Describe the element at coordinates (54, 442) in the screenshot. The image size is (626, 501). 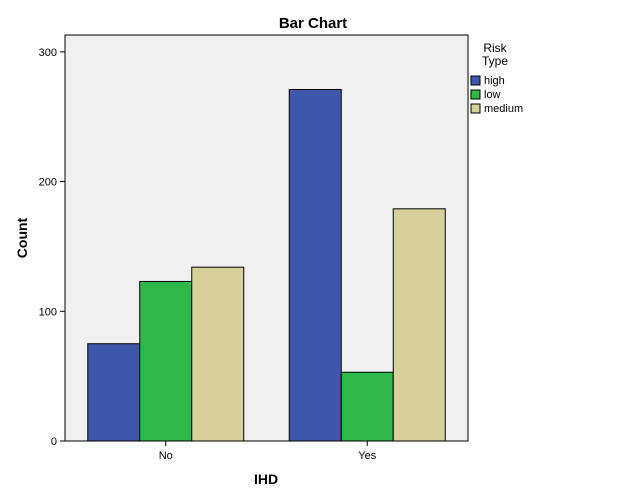
I see `y-tick-label: 0` at that location.